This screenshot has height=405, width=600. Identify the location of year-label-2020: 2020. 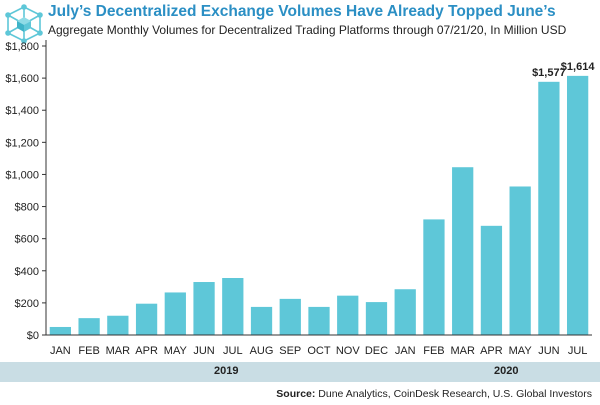
(506, 371).